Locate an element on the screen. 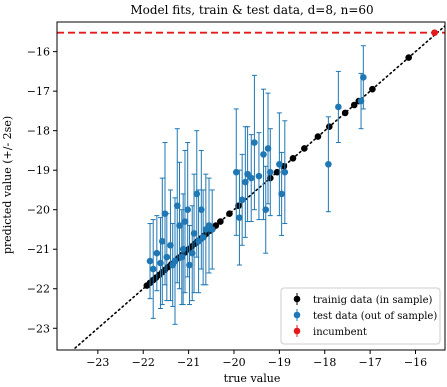 The image size is (447, 387). chart-title: Model fits, train & test data, d=8, n=60 is located at coordinates (251, 10).